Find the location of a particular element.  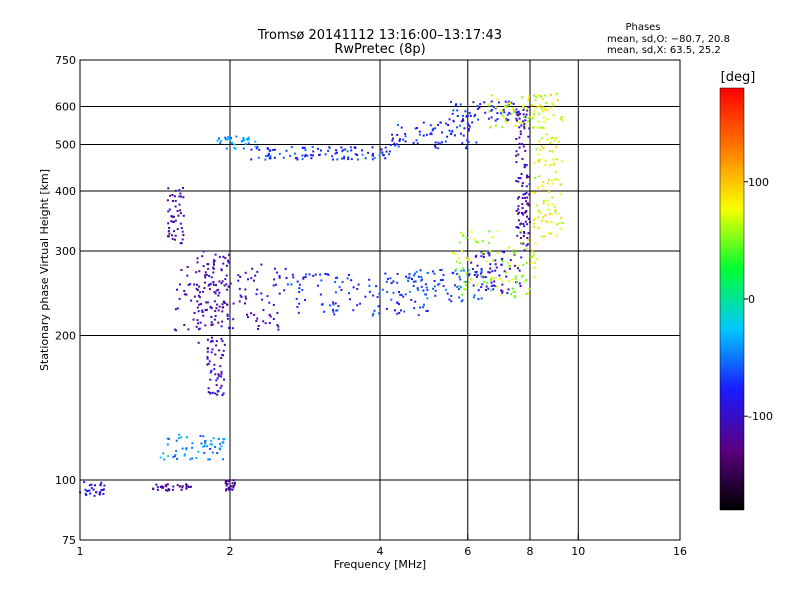

stats-heading: Phases is located at coordinates (642, 27).